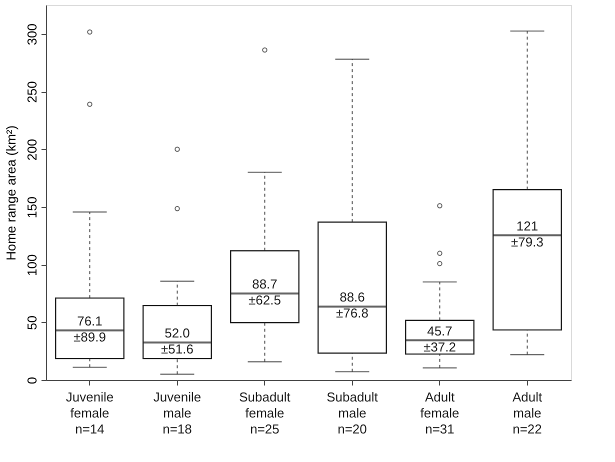 The width and height of the screenshot is (615, 462). I want to click on x-tick-label: Adult female n=31, so click(440, 413).